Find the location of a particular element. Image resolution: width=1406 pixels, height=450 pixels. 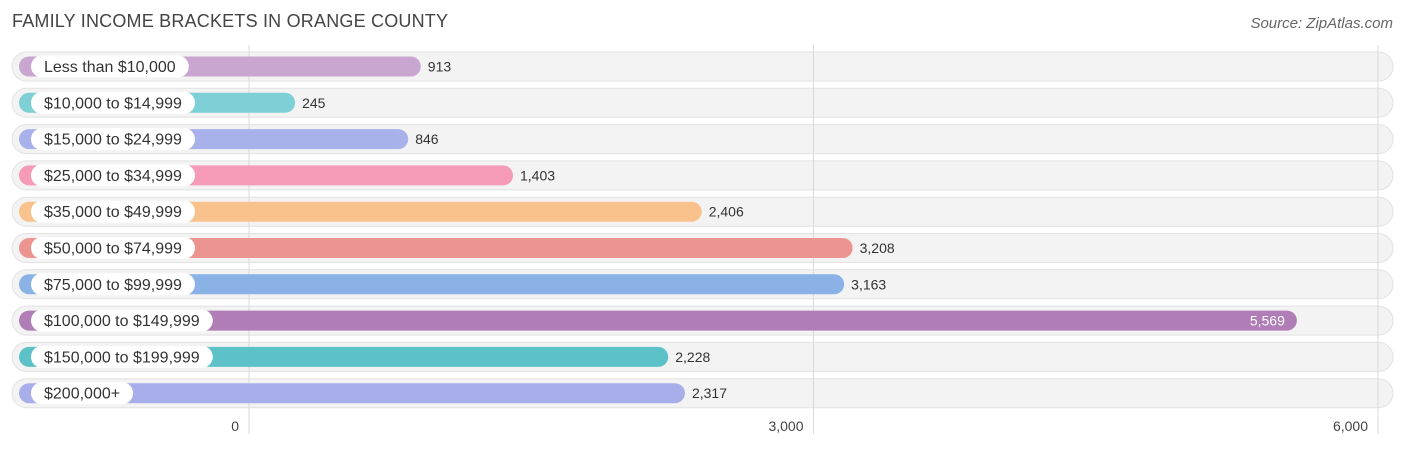

tick-label: 3,000 is located at coordinates (785, 426).